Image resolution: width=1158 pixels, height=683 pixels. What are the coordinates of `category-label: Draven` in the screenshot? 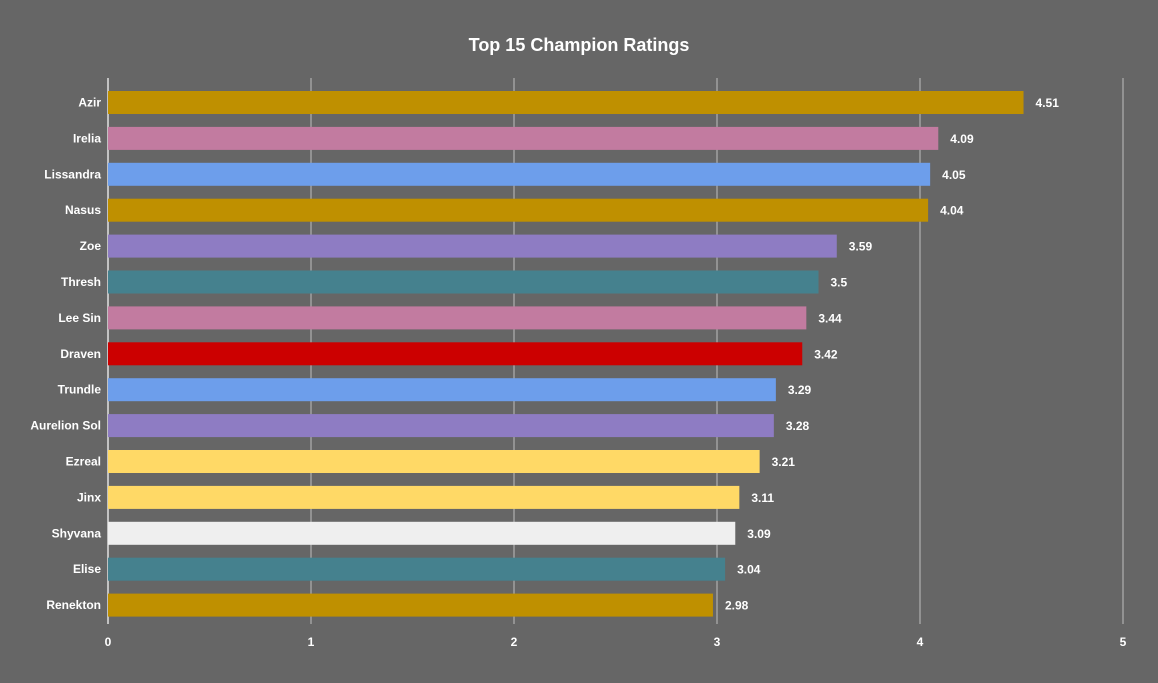 It's located at (80, 354).